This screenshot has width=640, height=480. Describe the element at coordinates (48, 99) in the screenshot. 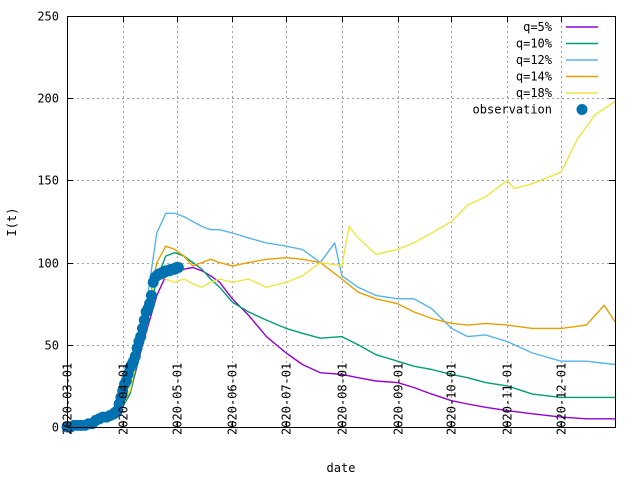

I see `y-tick-label: 200` at that location.